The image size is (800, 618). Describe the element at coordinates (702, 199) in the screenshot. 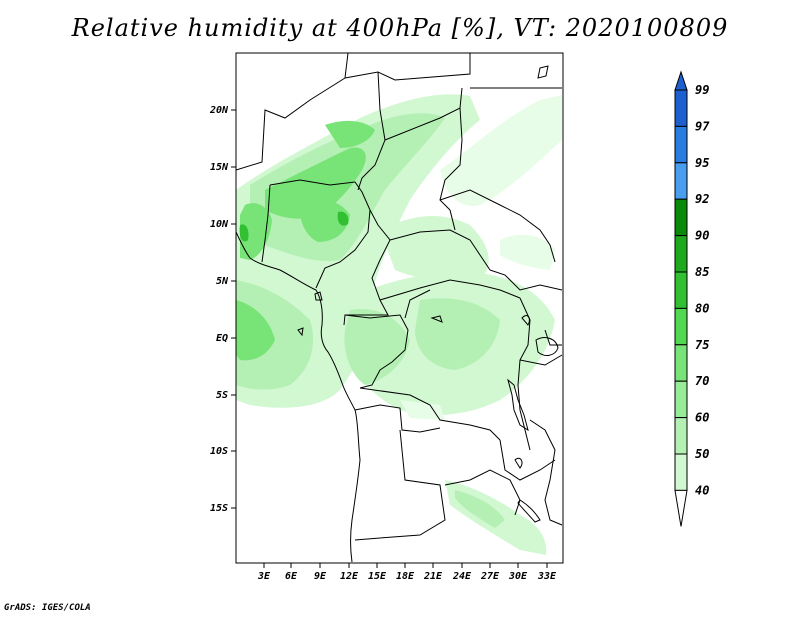

I see `colorbar-label: 92` at that location.